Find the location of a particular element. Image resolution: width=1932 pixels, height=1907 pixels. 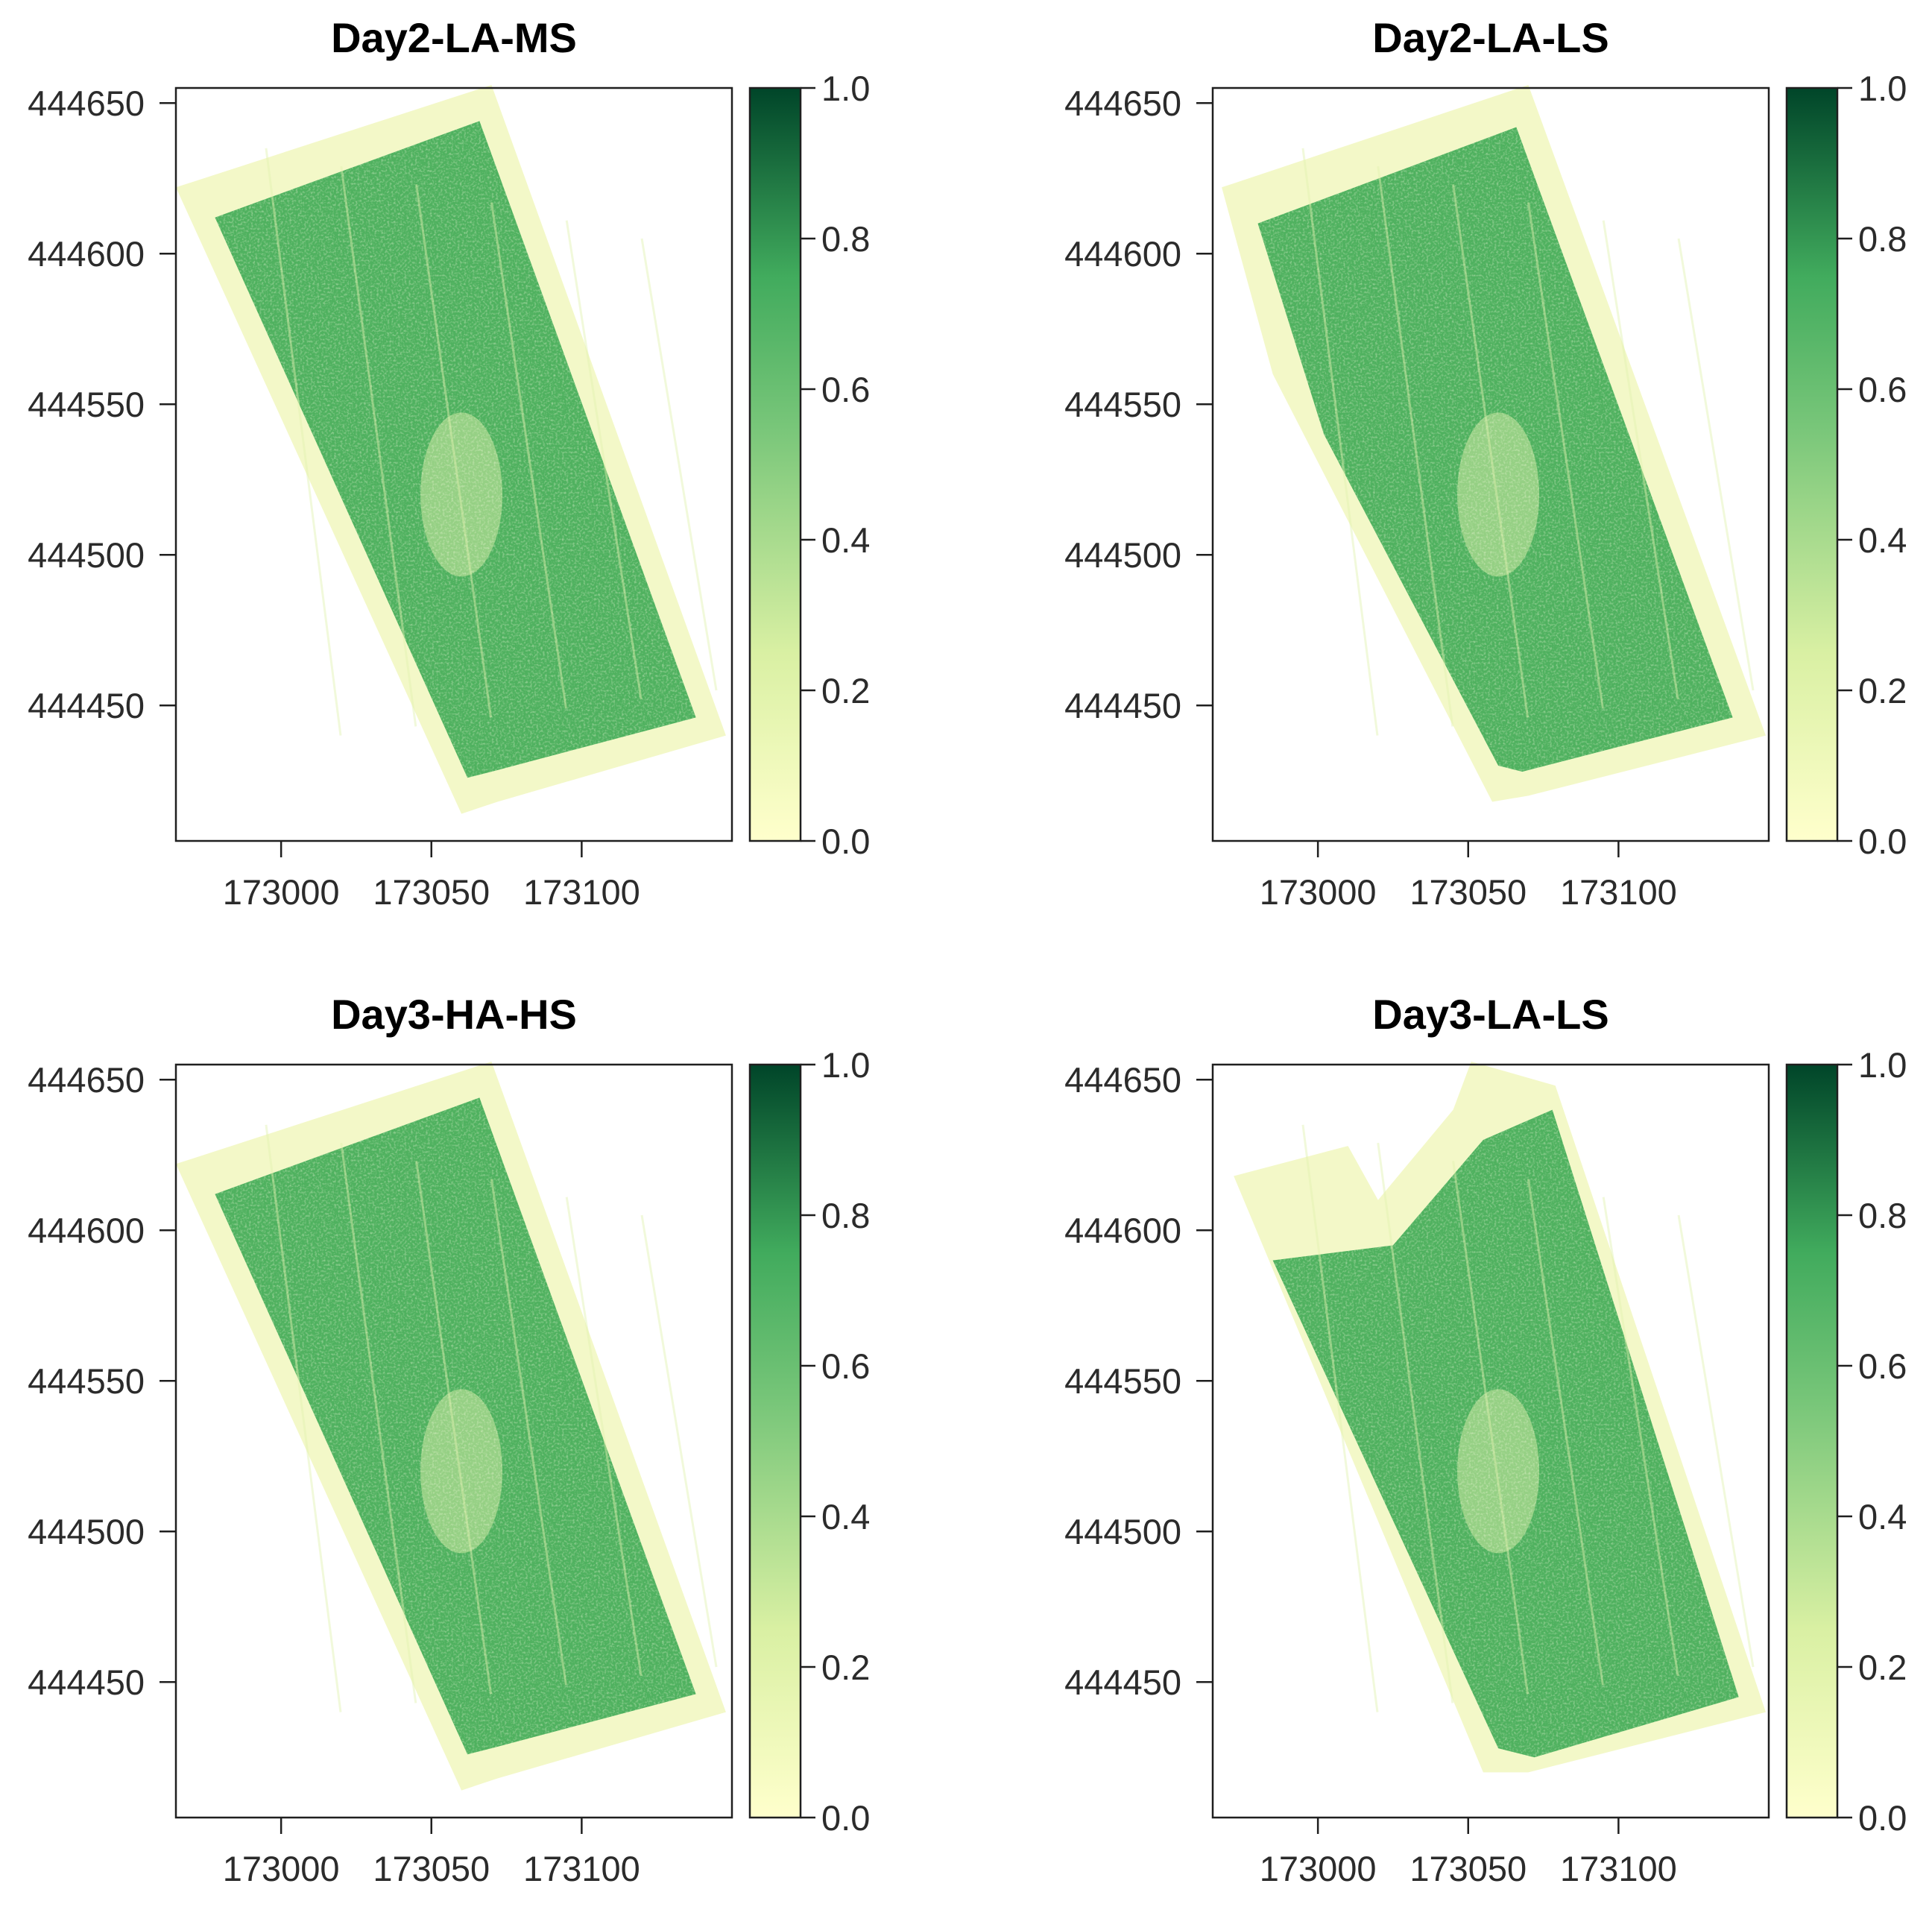

chart-title: Day3-LA-LS is located at coordinates (1490, 1015).